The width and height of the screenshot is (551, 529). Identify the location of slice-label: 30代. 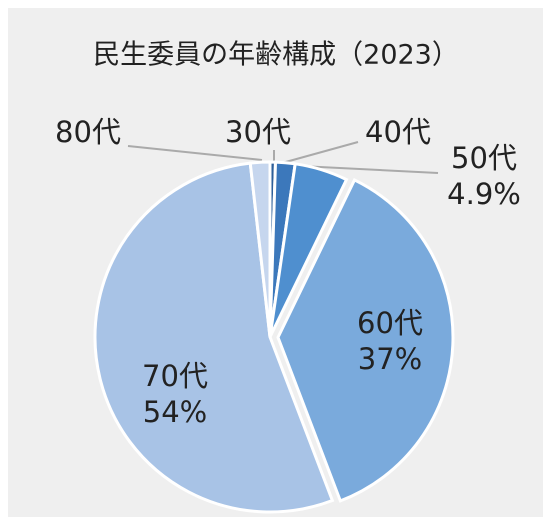
(258, 132).